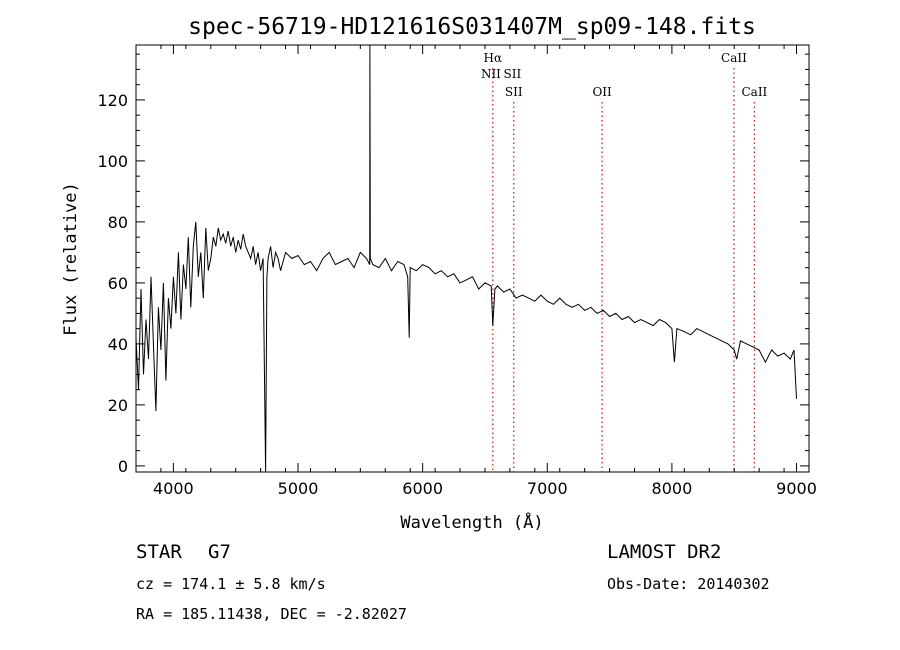  I want to click on y-tick-label: 120, so click(112, 100).